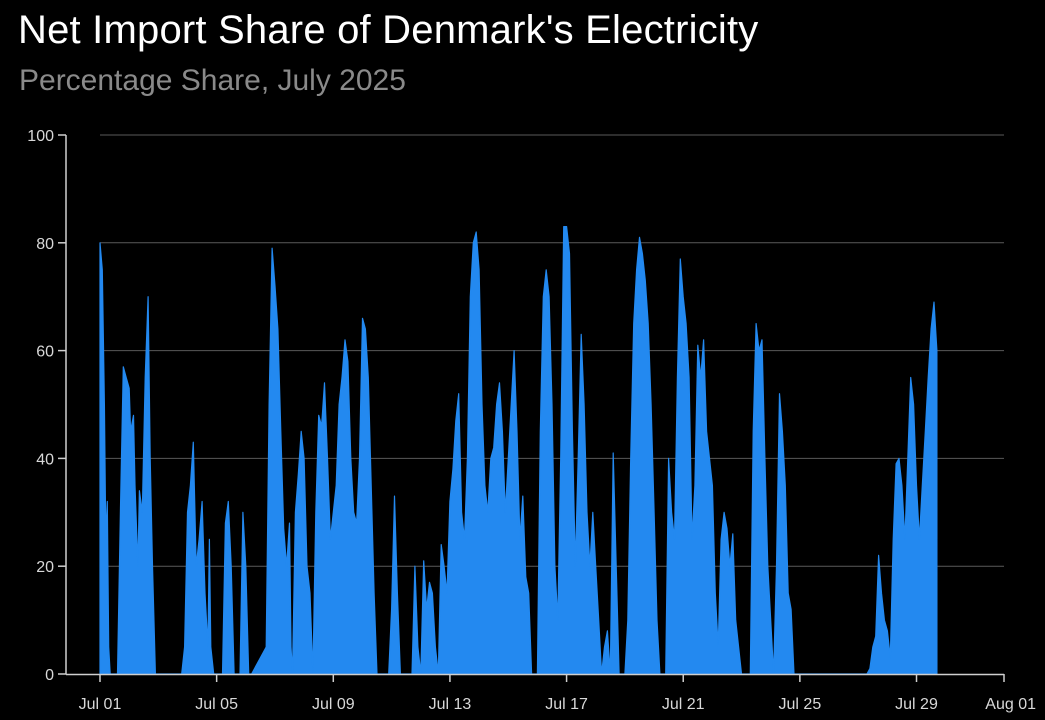 The width and height of the screenshot is (1045, 720). What do you see at coordinates (683, 704) in the screenshot?
I see `x-tick-label: Jul 21` at bounding box center [683, 704].